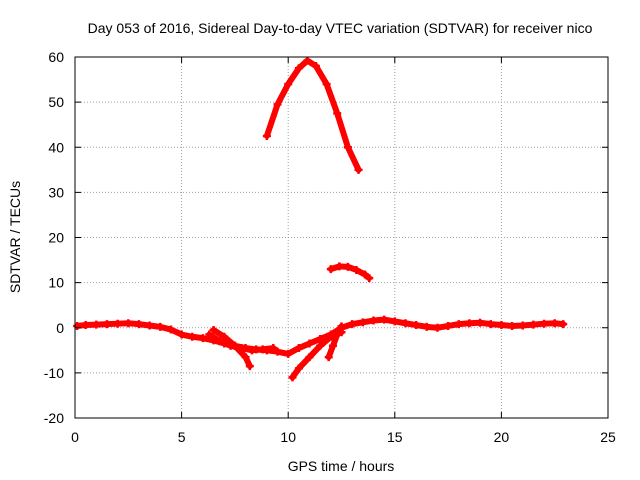 The width and height of the screenshot is (640, 480). I want to click on series-short-arc, so click(350, 272).